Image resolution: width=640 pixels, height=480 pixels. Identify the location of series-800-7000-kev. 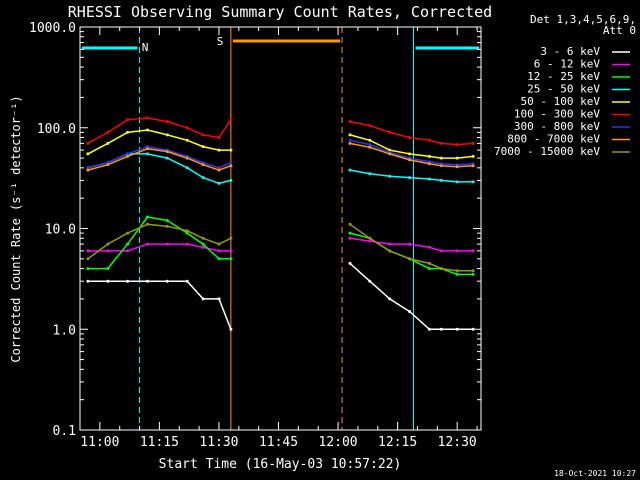
(280, 156).